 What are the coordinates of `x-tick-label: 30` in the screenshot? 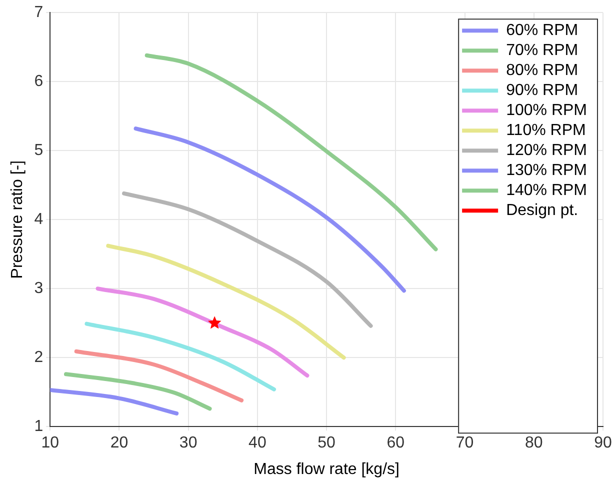 It's located at (188, 443).